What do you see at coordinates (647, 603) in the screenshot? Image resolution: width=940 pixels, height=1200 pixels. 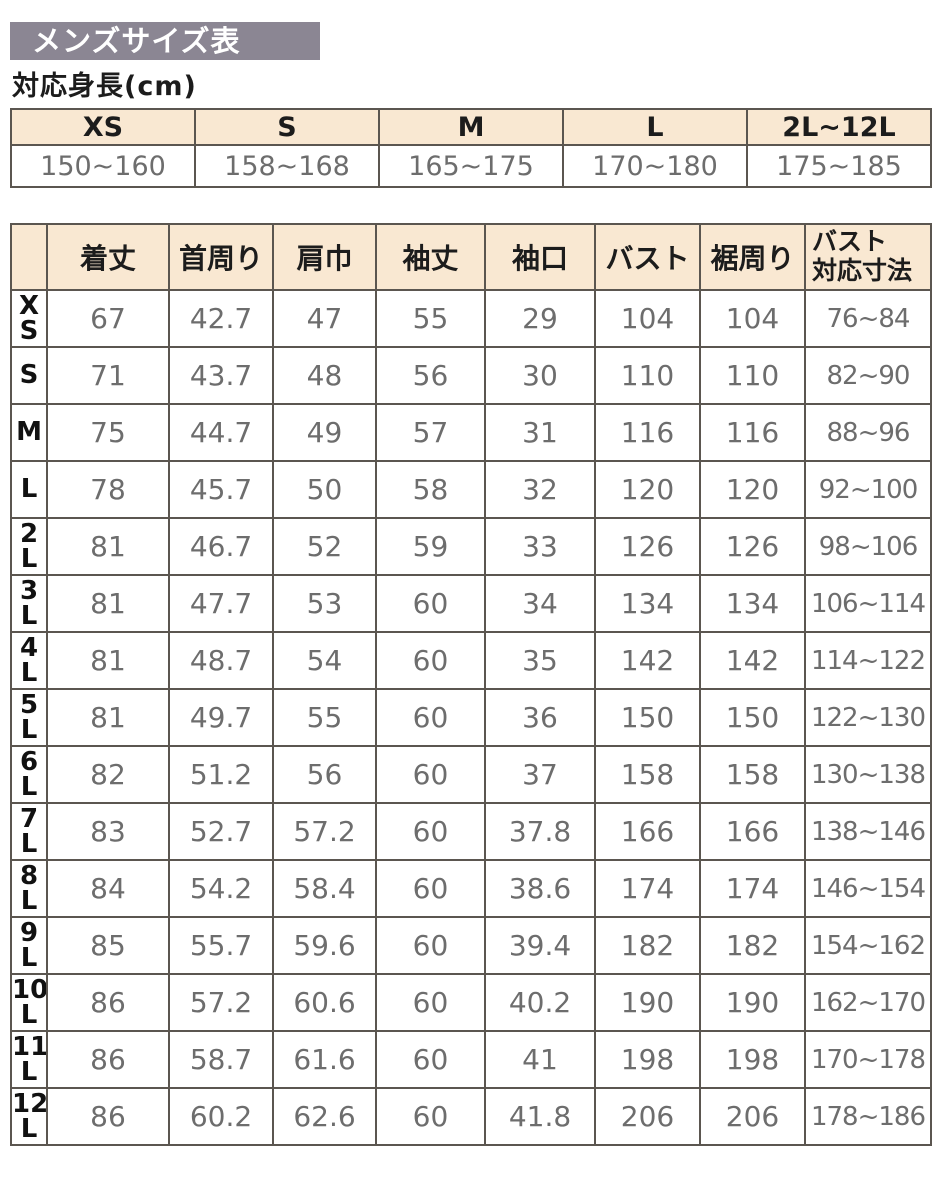 I see `measurement-value: 134` at bounding box center [647, 603].